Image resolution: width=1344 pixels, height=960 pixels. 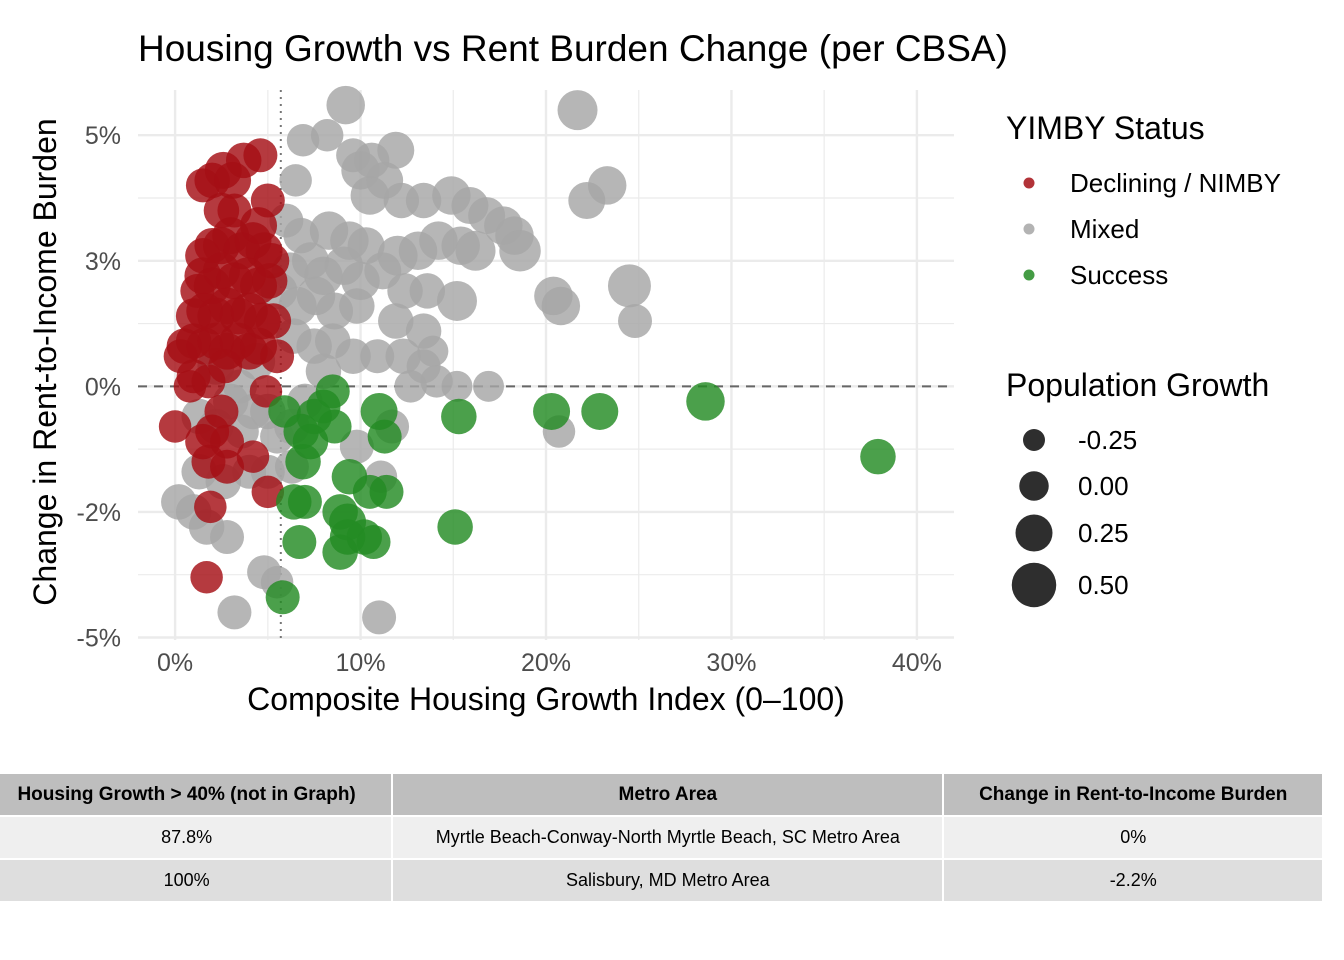 I want to click on legend-label: Success, so click(x=1119, y=275).